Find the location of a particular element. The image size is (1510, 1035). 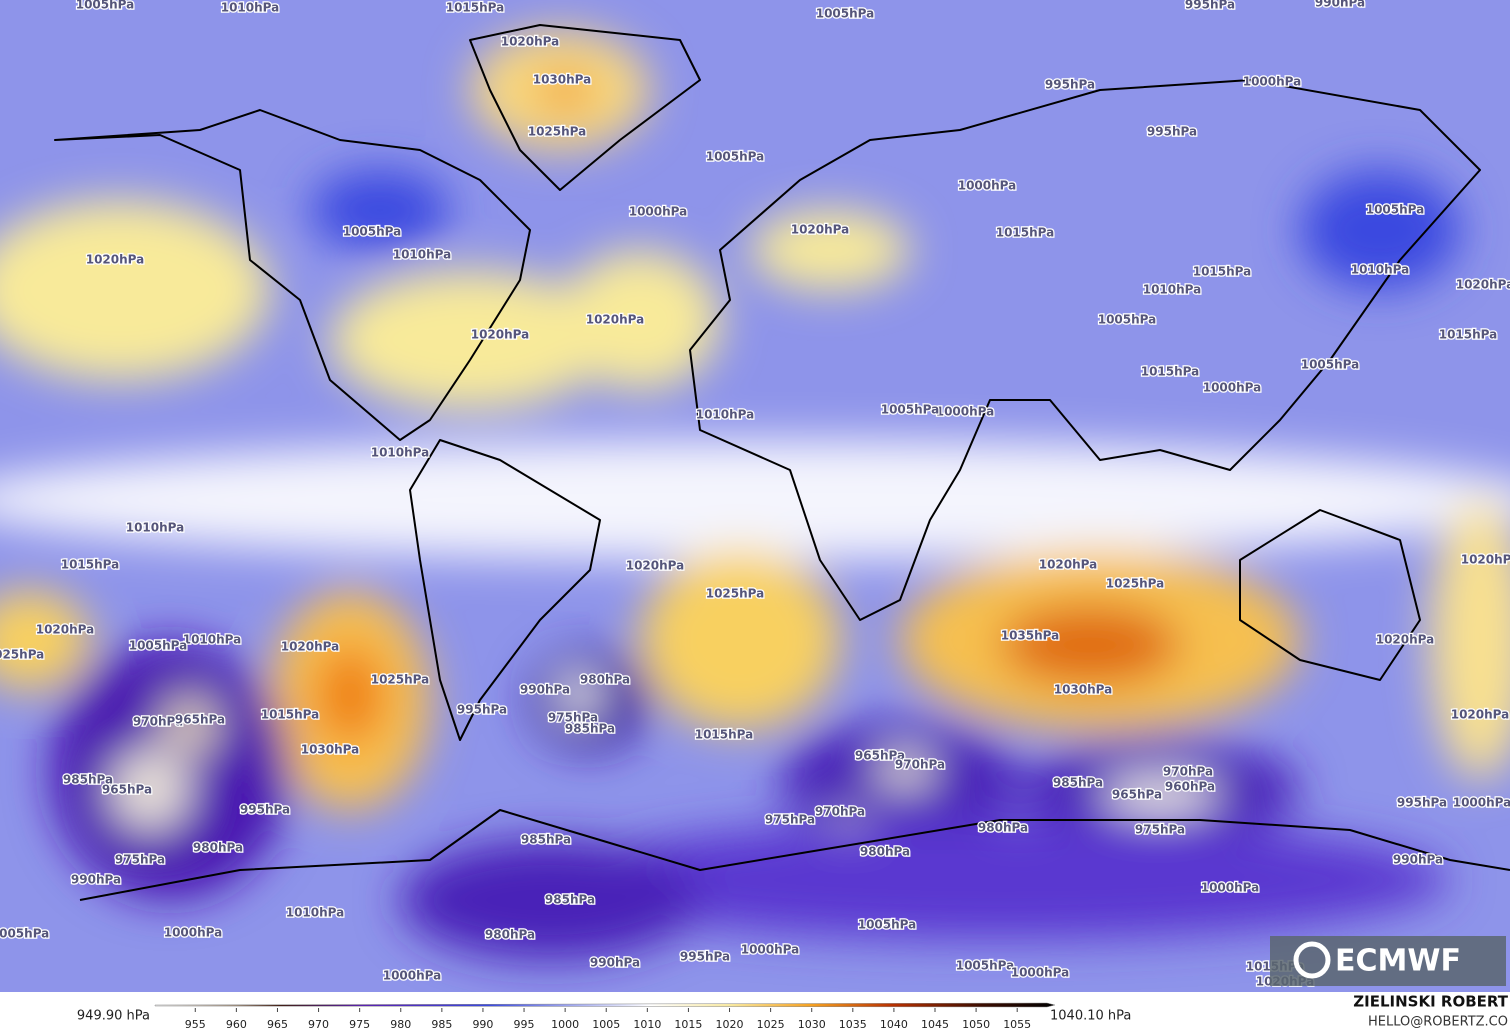

colorbar-tick-label: 1050 is located at coordinates (976, 1024).